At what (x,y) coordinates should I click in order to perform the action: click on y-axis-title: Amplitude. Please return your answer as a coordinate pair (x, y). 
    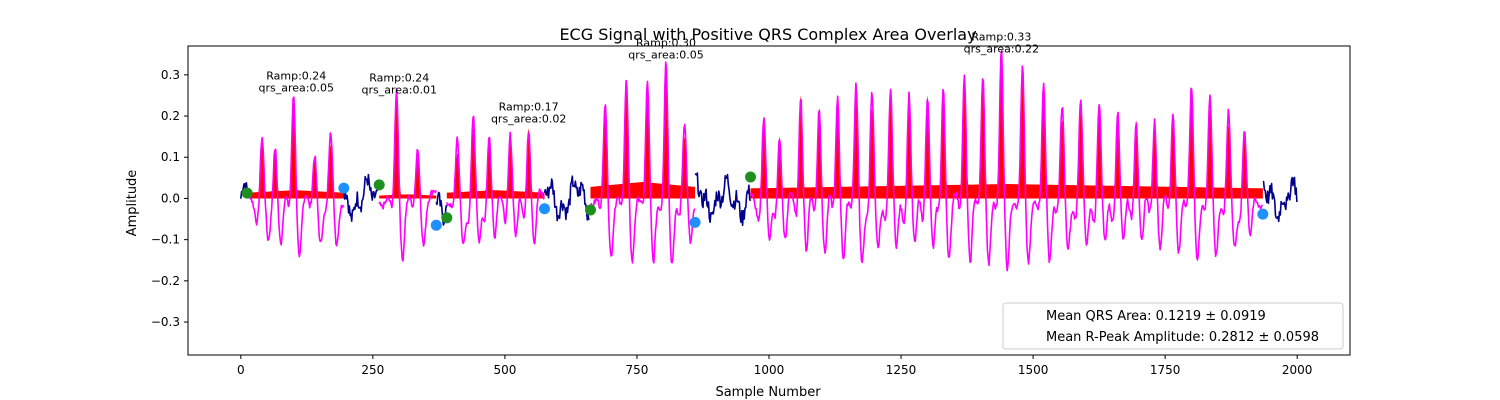
    Looking at the image, I should click on (132, 203).